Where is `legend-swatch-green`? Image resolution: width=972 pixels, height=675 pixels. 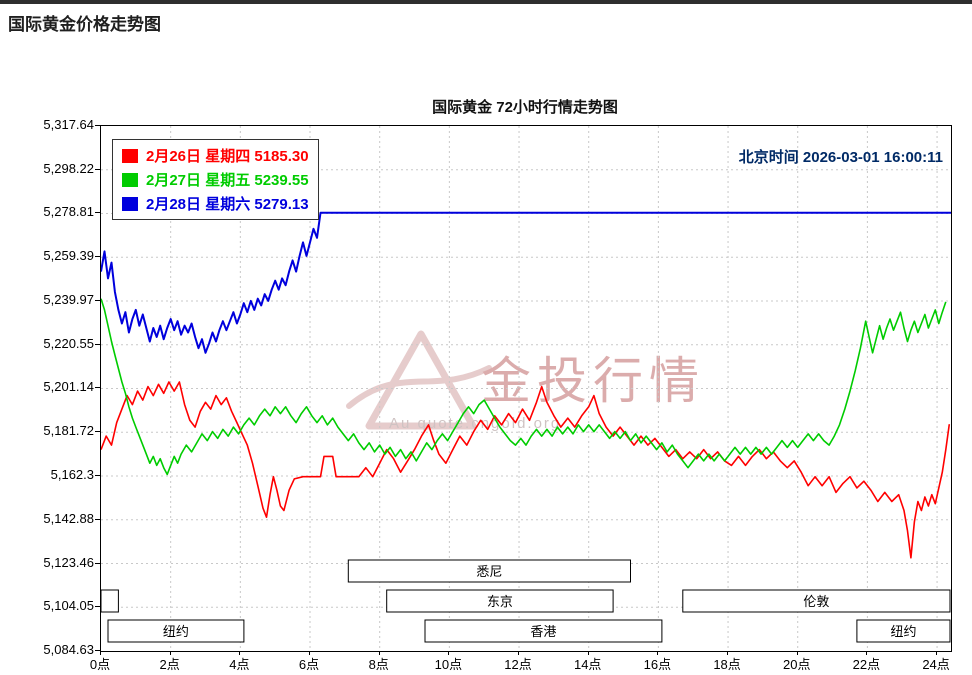
legend-swatch-green is located at coordinates (130, 179).